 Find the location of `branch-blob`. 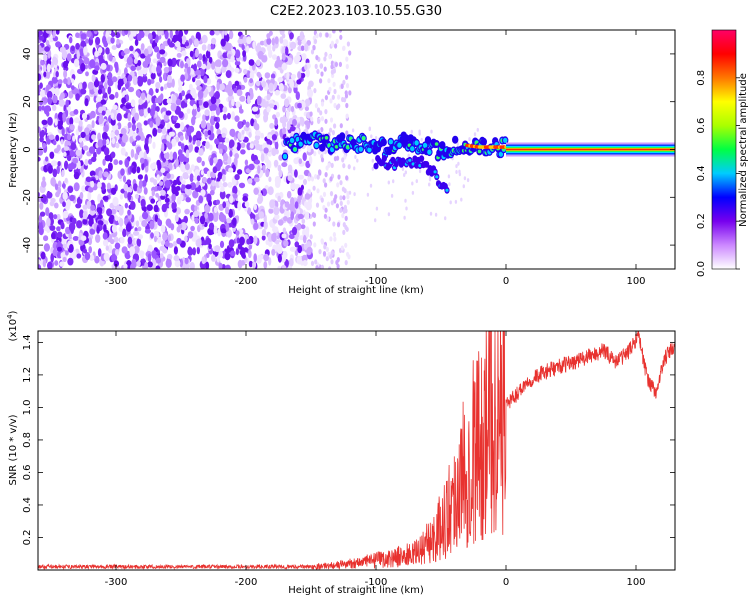

branch-blob is located at coordinates (437, 177).